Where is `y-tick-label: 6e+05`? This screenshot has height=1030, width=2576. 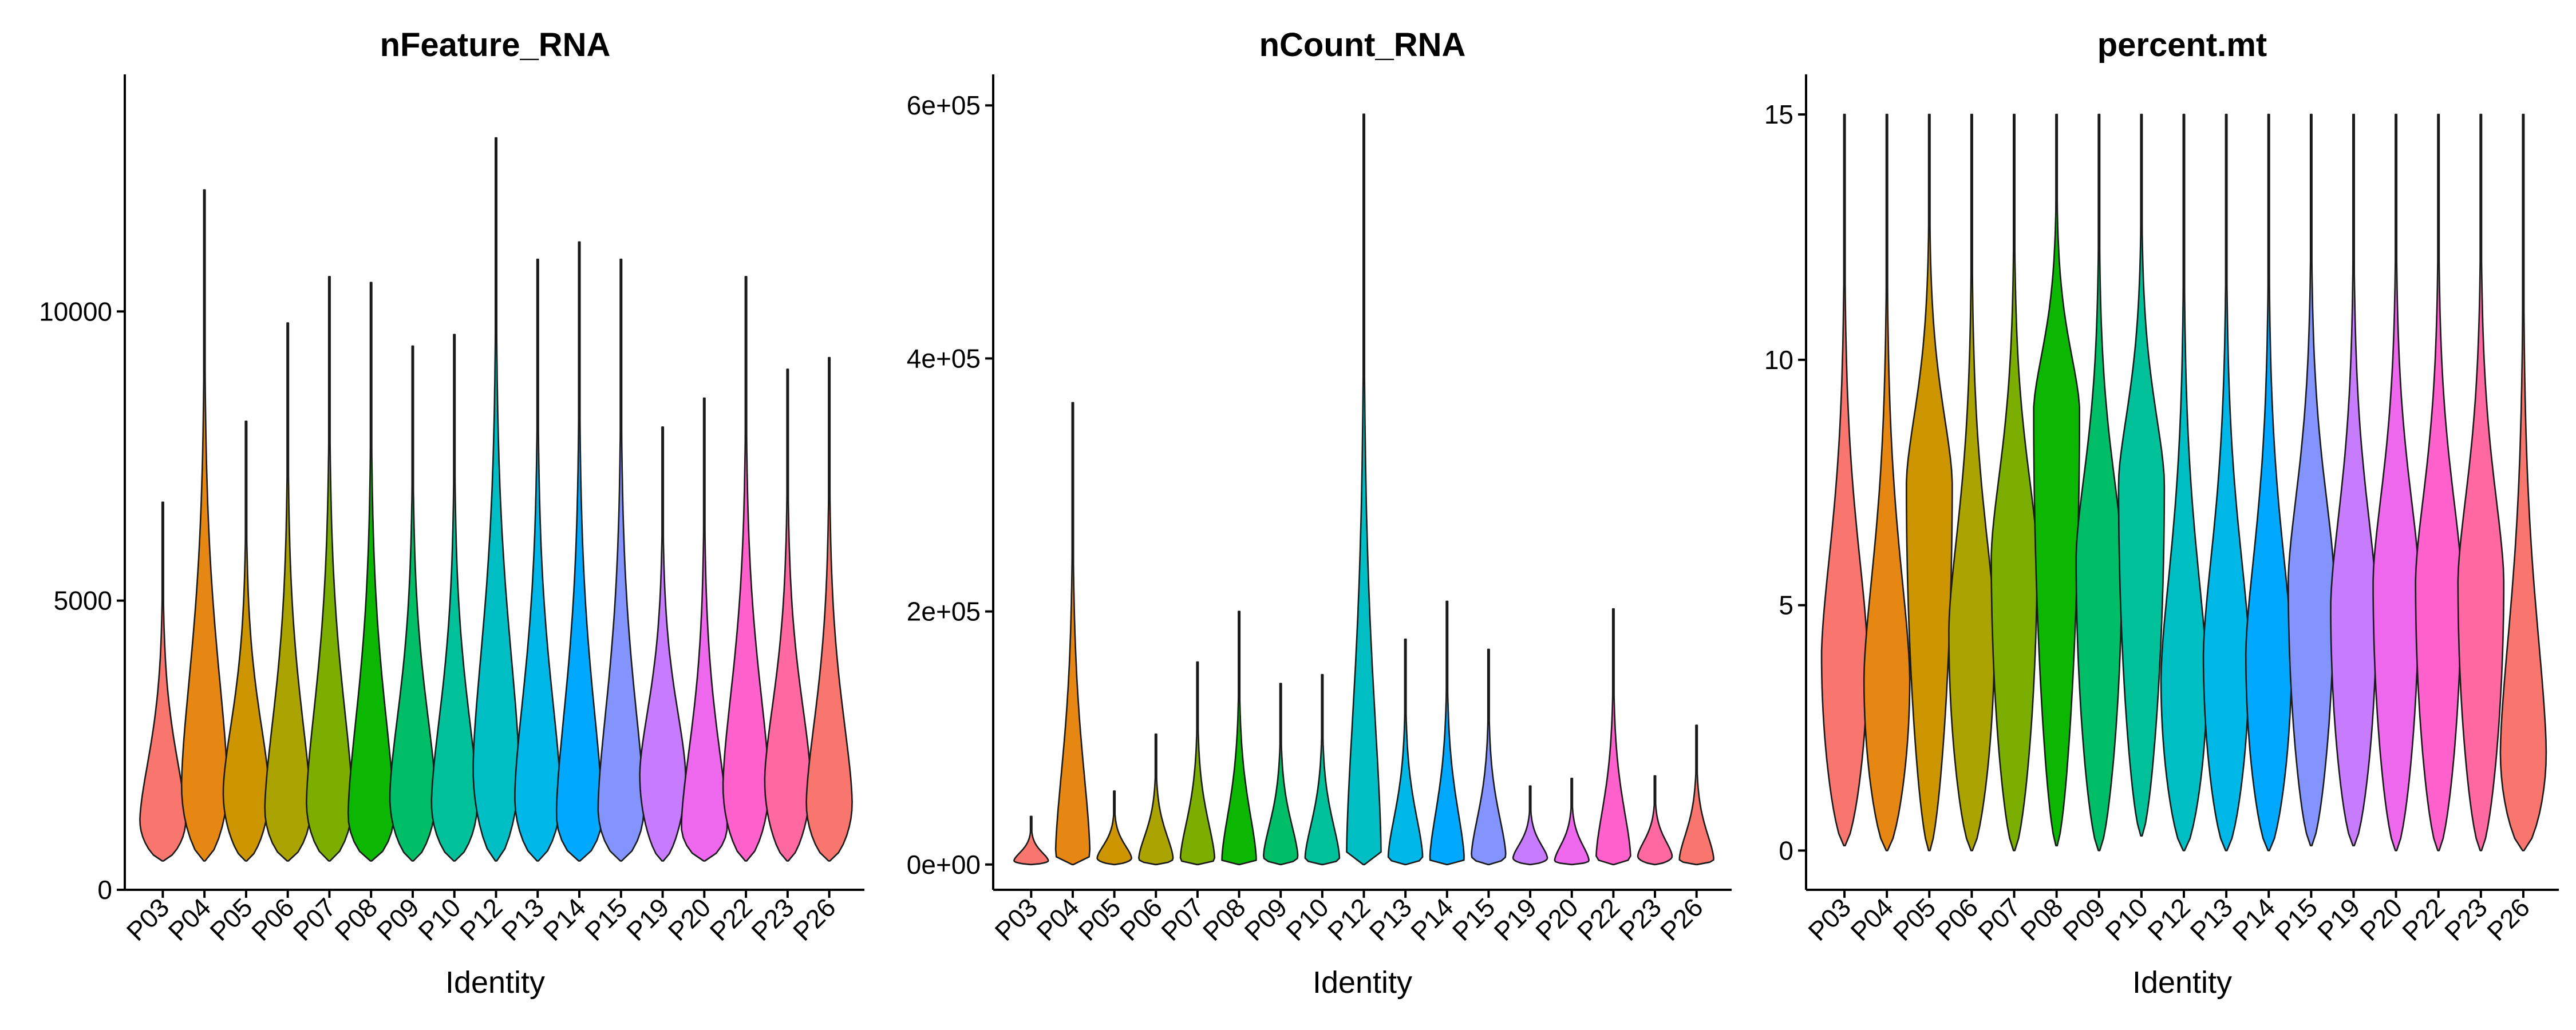
y-tick-label: 6e+05 is located at coordinates (944, 105).